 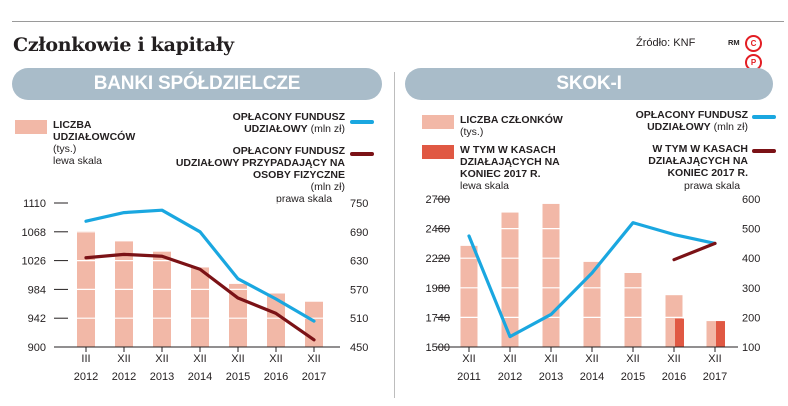 I want to click on logo-letter-c: C, so click(x=753, y=43).